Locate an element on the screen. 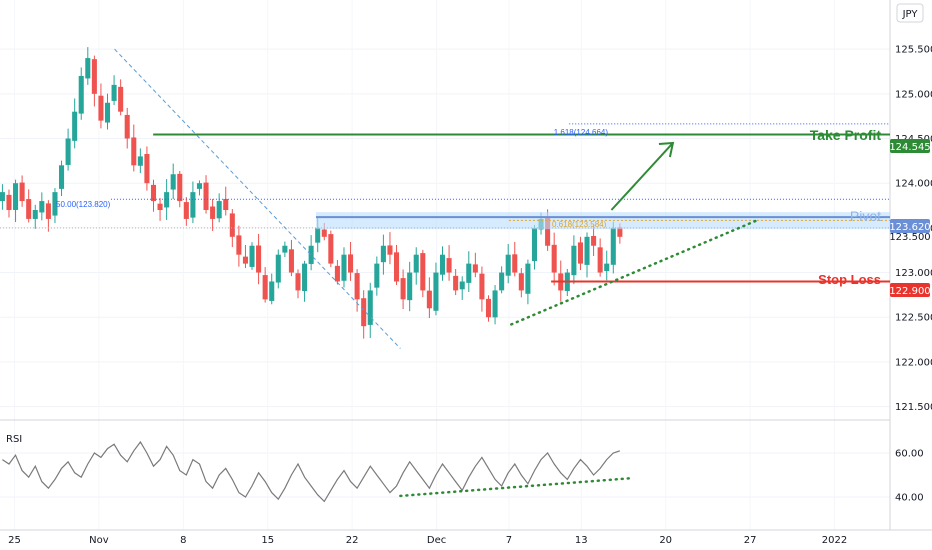 The width and height of the screenshot is (932, 550). x-tick-label: Dec is located at coordinates (436, 540).